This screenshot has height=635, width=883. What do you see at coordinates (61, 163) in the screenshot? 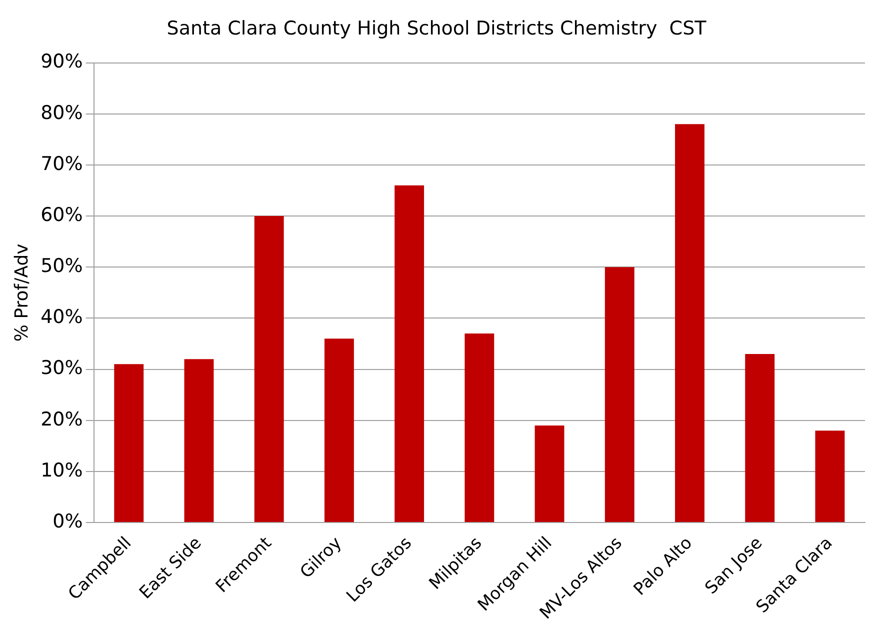
I see `y-tick-label: 70%` at bounding box center [61, 163].